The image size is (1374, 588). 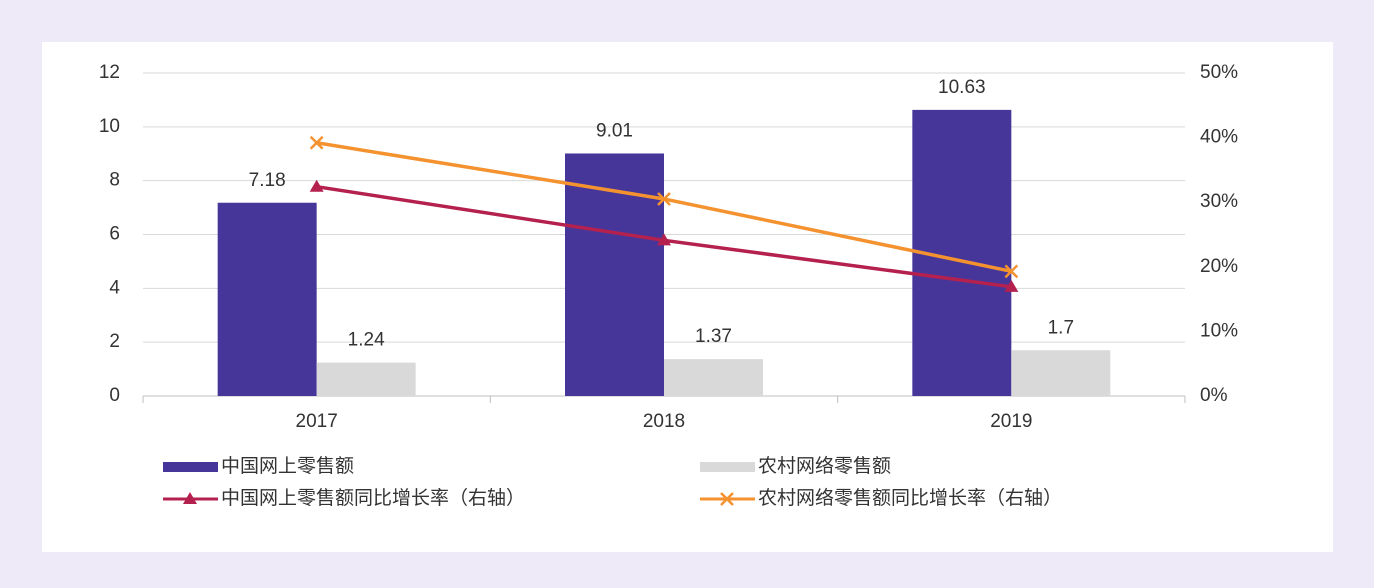 What do you see at coordinates (962, 87) in the screenshot?
I see `data-label: 10.63` at bounding box center [962, 87].